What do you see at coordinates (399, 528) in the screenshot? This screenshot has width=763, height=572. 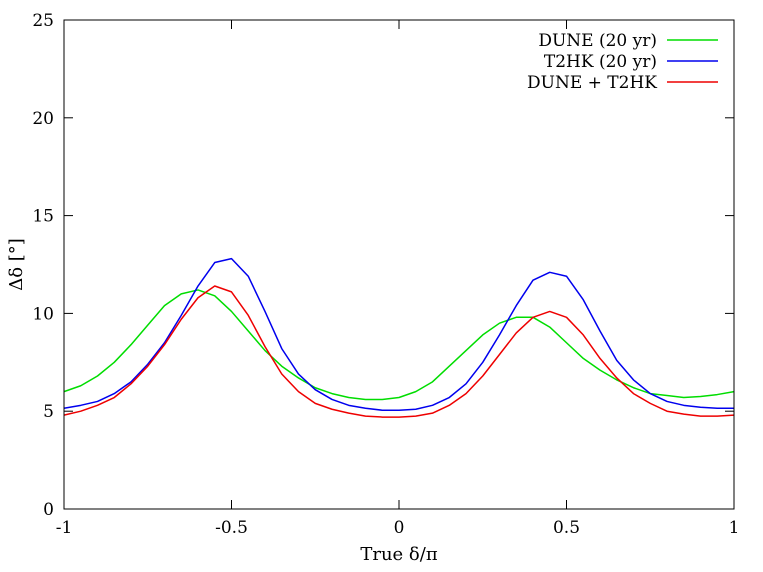 I see `x-tick-label: 0` at bounding box center [399, 528].